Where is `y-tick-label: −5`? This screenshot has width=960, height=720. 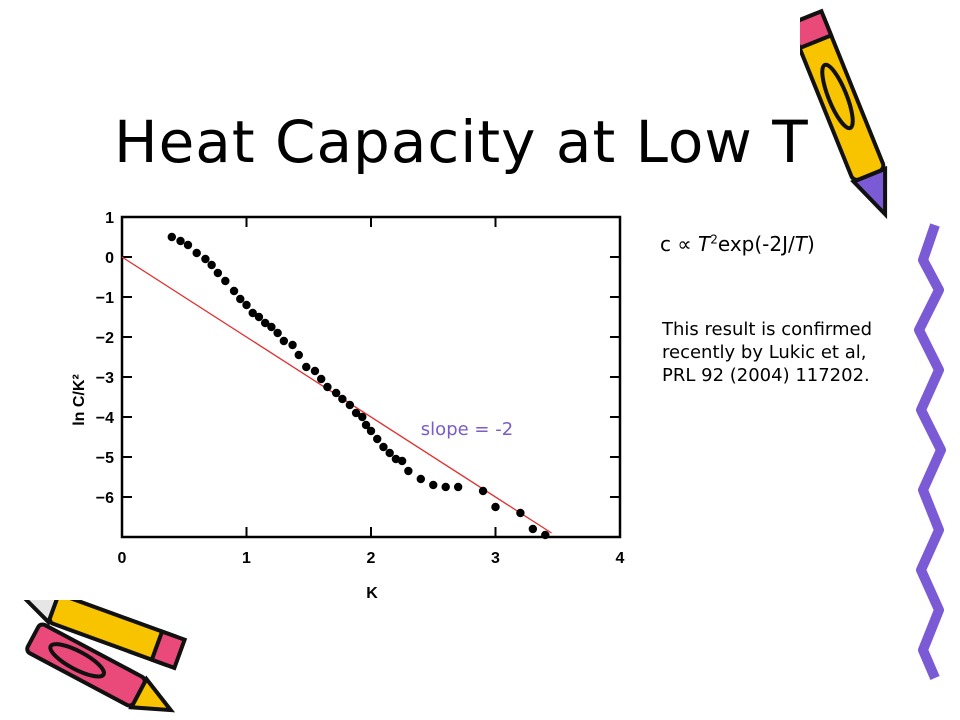
y-tick-label: −5 is located at coordinates (105, 458).